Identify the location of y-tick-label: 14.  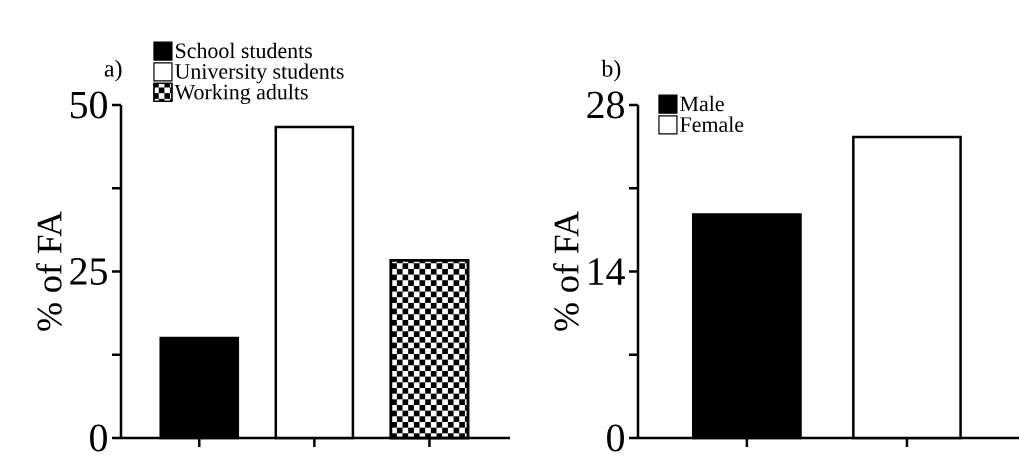
(607, 271).